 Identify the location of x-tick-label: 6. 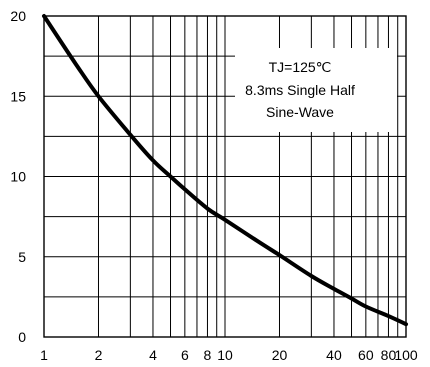
(185, 355).